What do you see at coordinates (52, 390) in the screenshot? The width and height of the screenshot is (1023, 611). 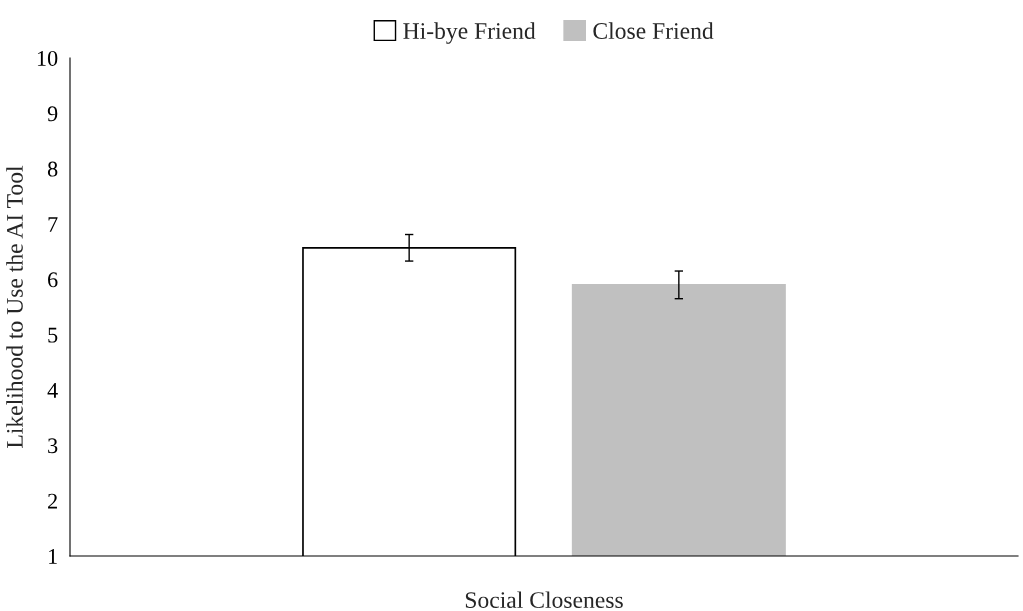 I see `y-tick-label: 4` at bounding box center [52, 390].